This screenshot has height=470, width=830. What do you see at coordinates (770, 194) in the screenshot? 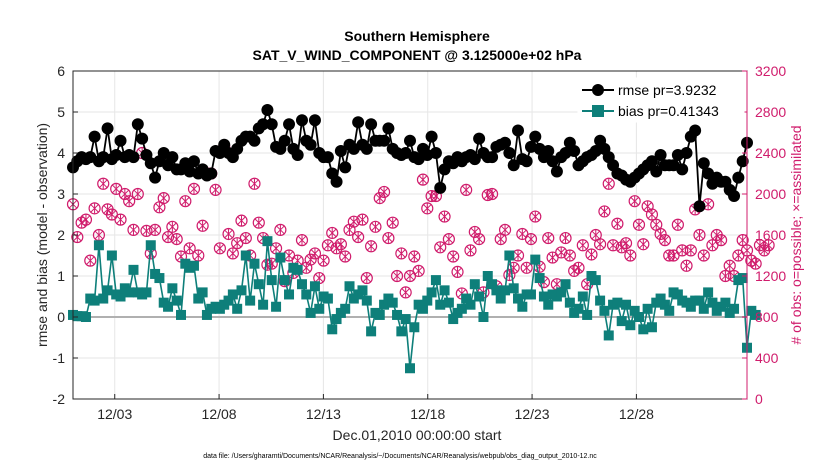
I see `y-right-tick-label: 2000` at bounding box center [770, 194].